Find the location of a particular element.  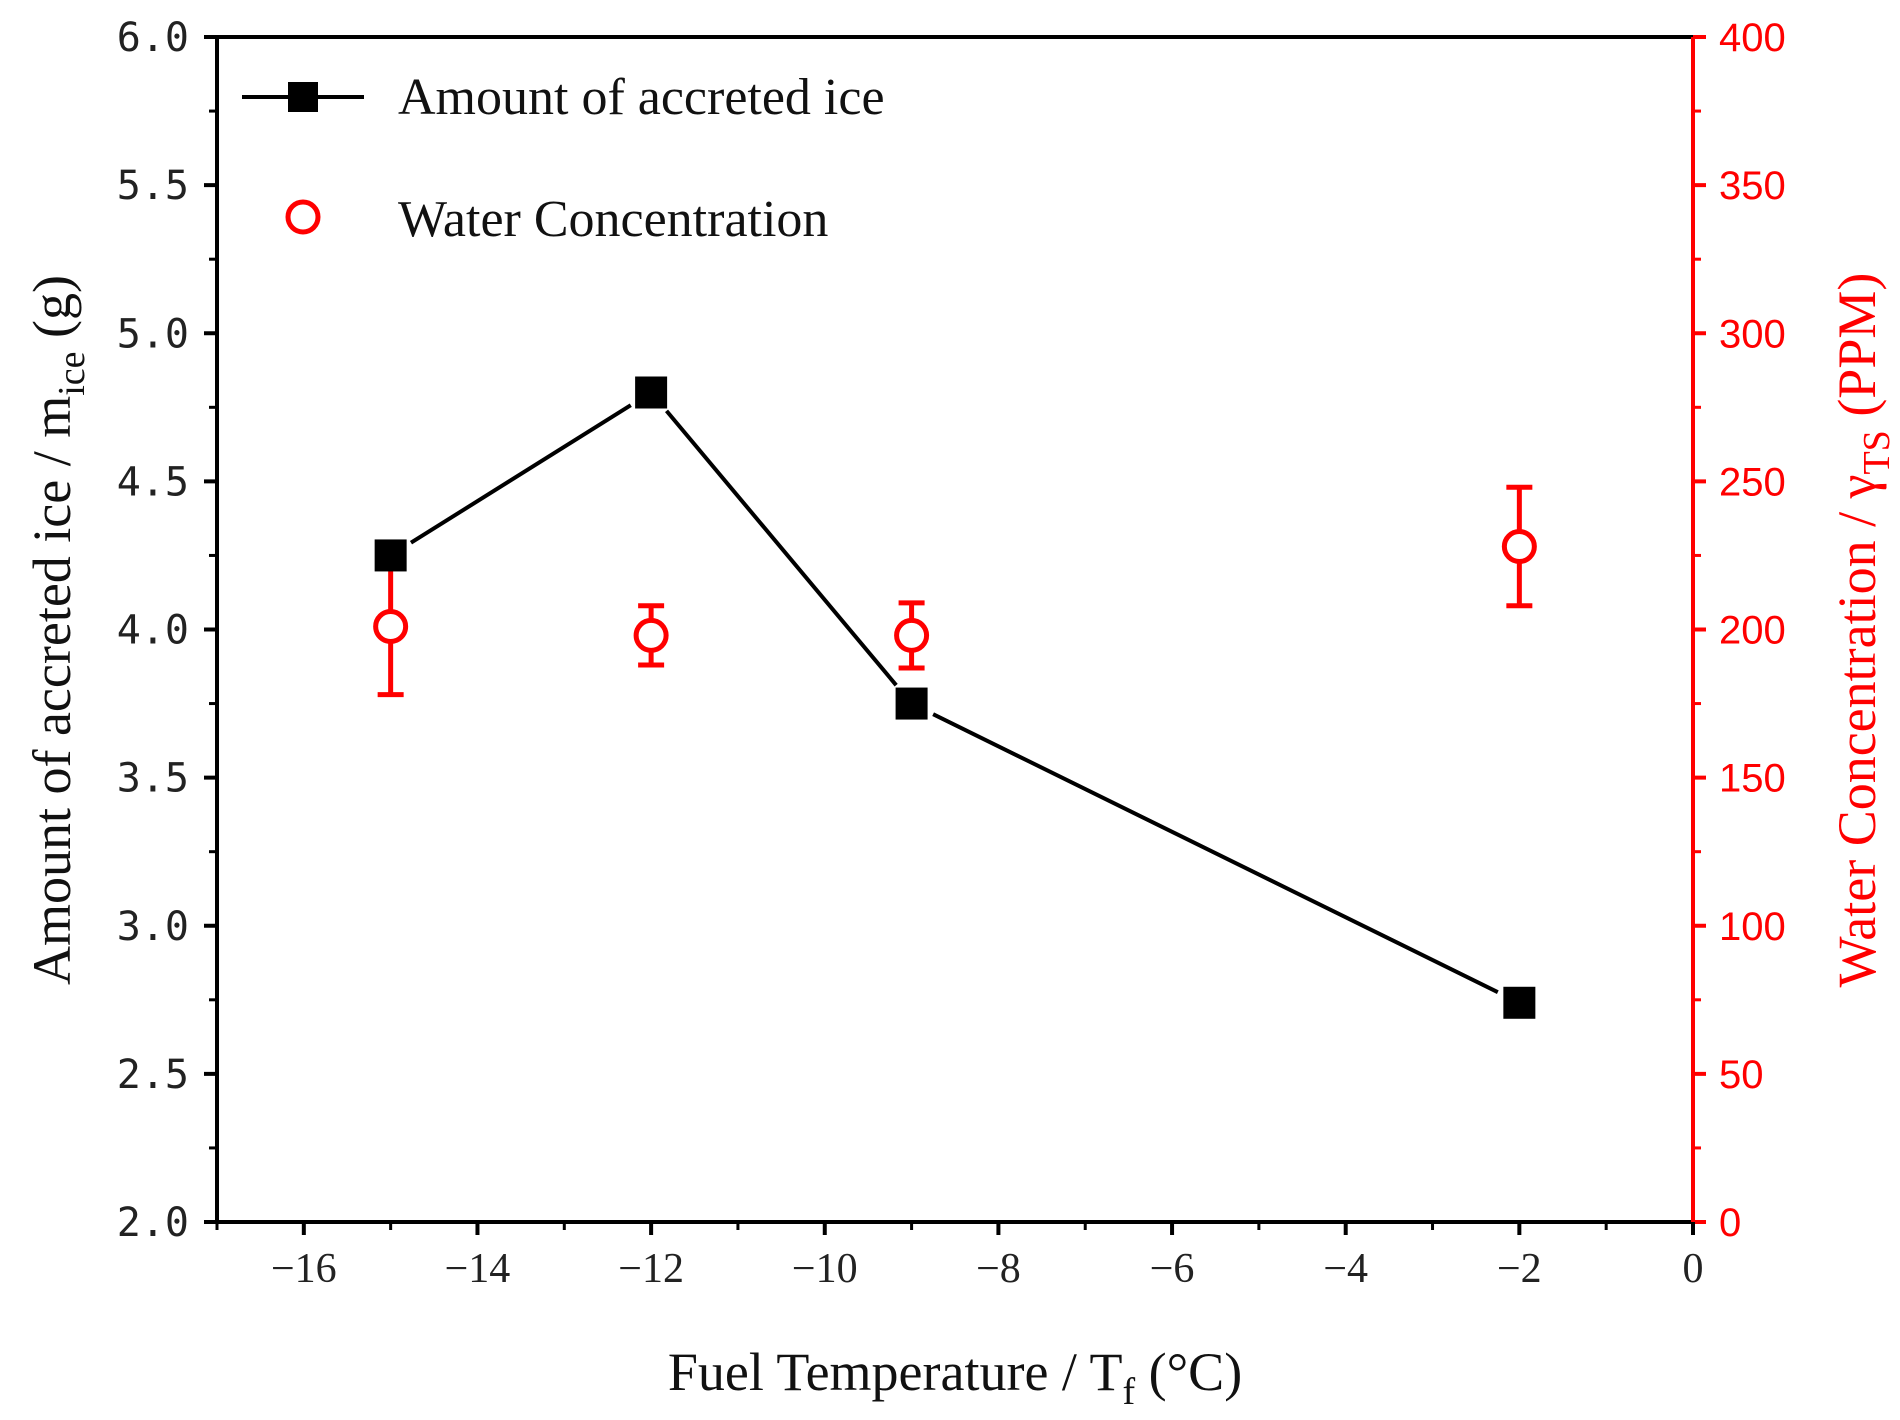

legend-circle-marker is located at coordinates (303, 217).